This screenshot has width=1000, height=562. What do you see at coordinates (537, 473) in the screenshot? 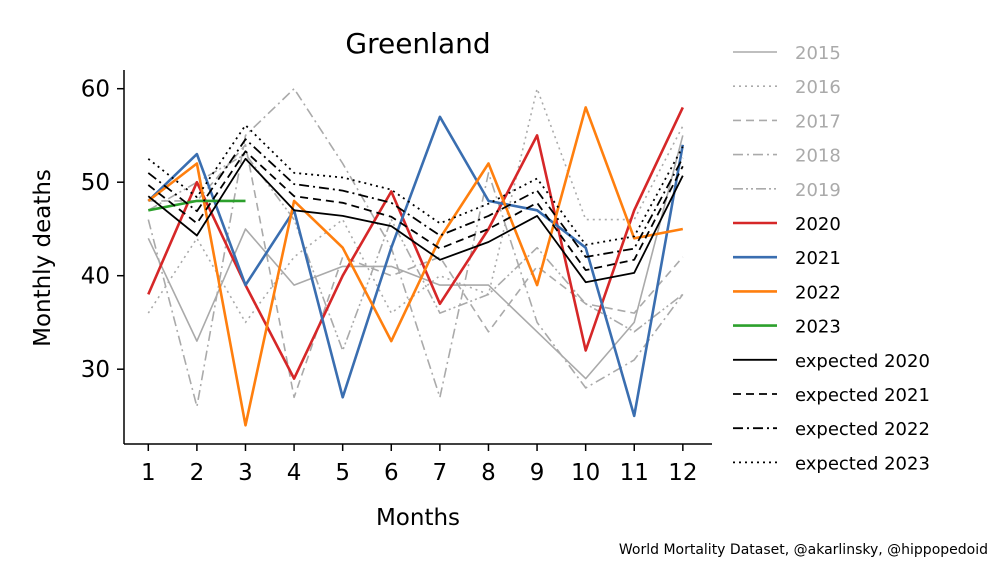
I see `x-tick-label: 9` at bounding box center [537, 473].